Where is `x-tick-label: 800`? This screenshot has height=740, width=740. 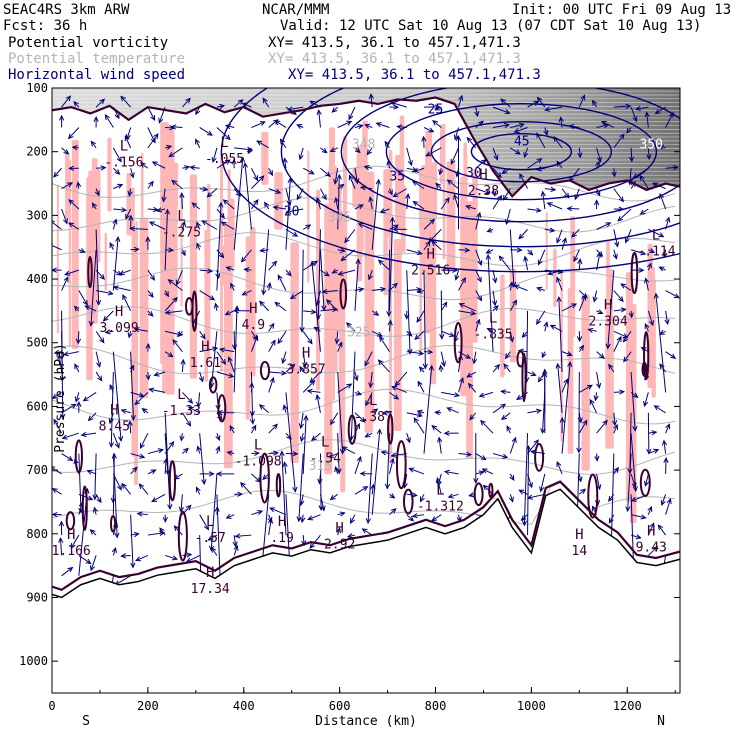 x-tick-label: 800 is located at coordinates (436, 706).